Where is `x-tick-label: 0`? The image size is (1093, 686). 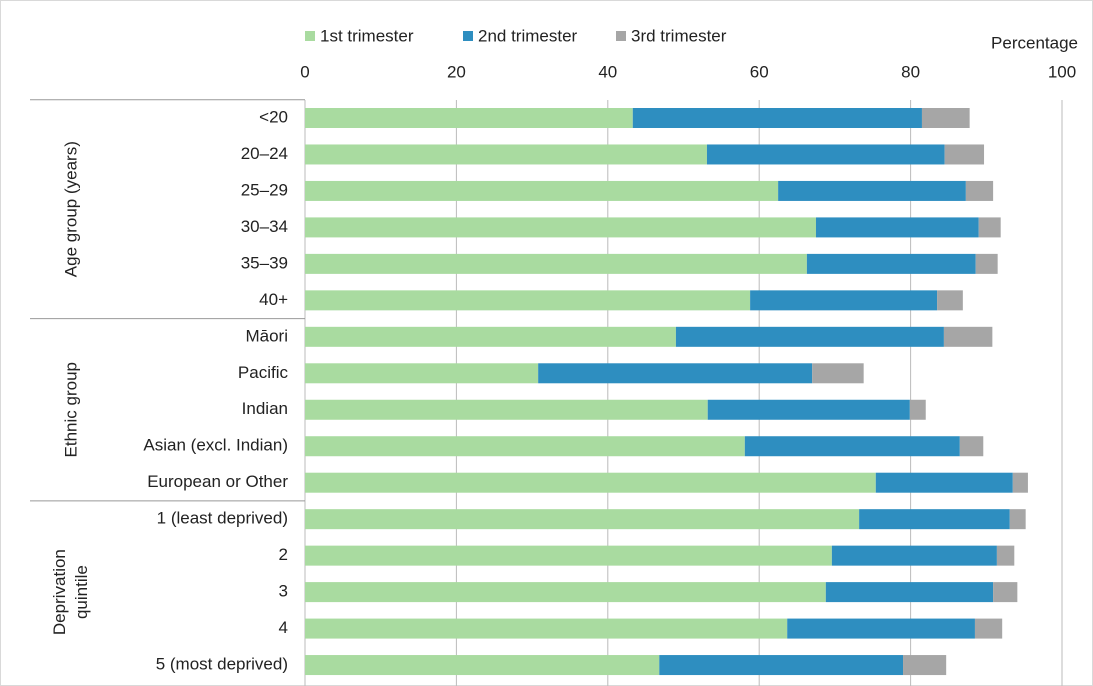 x-tick-label: 0 is located at coordinates (304, 71).